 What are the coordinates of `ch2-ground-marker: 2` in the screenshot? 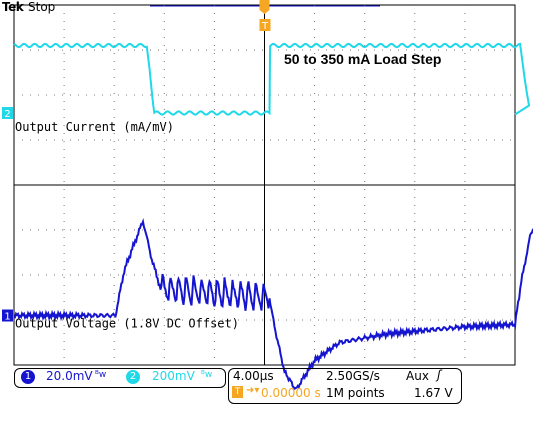 It's located at (7, 113).